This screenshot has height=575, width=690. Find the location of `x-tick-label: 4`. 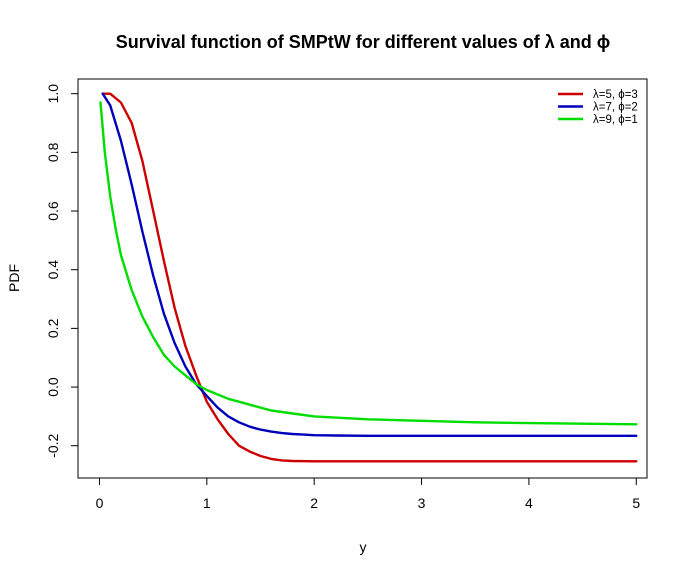

x-tick-label: 4 is located at coordinates (529, 503).